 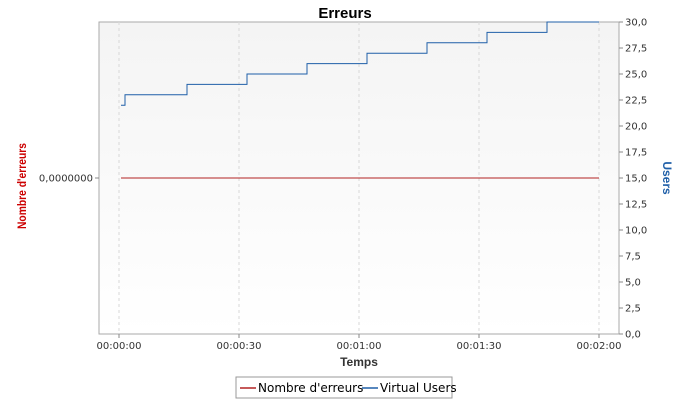 What do you see at coordinates (636, 205) in the screenshot?
I see `right-tick-label: 12,5` at bounding box center [636, 205].